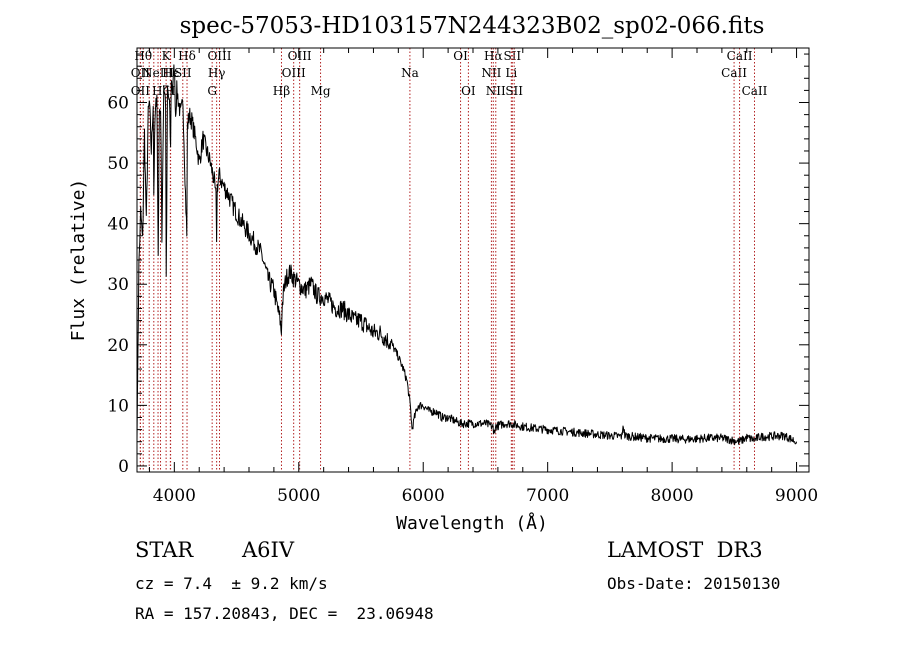 Image resolution: width=900 pixels, height=649 pixels. I want to click on line-marker-label-13: Hγ, so click(217, 73).